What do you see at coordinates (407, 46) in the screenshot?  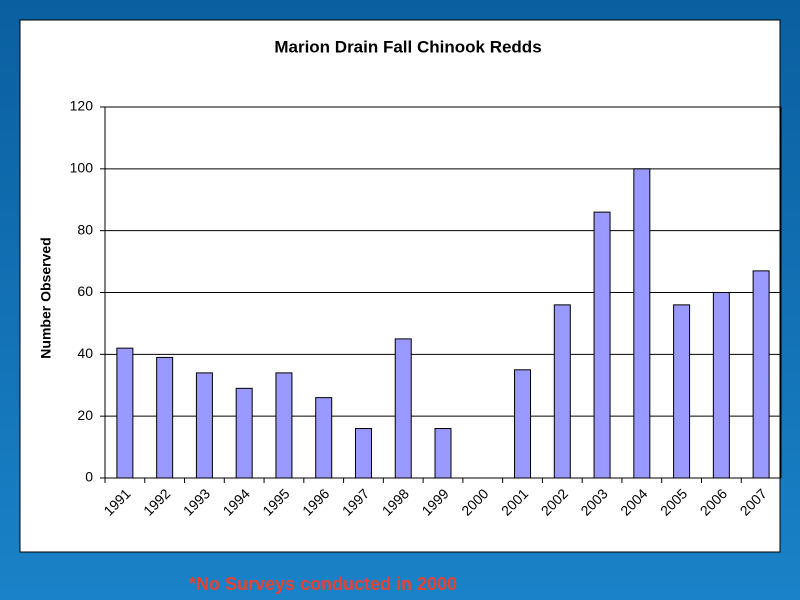 I see `chart-title: Marion Drain Fall Chinook Redds` at bounding box center [407, 46].